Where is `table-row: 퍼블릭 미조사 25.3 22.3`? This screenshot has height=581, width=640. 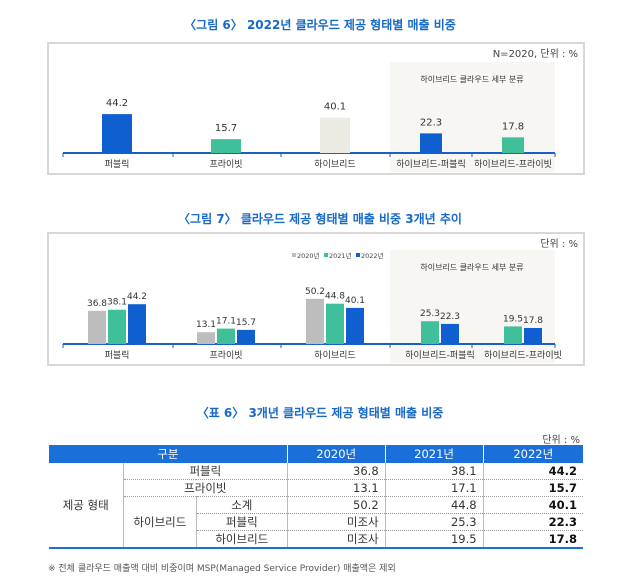 table-row: 퍼블릭 미조사 25.3 22.3 is located at coordinates (316, 522).